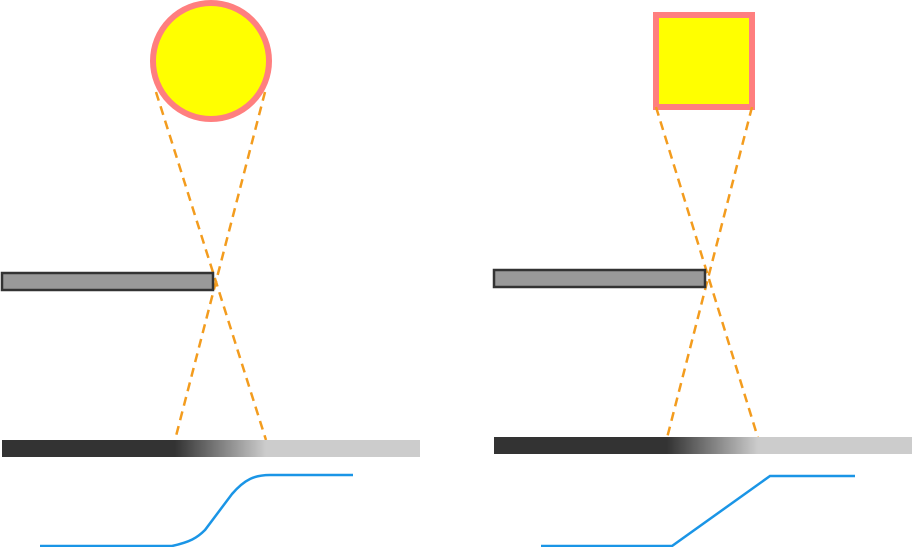 Image resolution: width=912 pixels, height=547 pixels. Describe the element at coordinates (698, 510) in the screenshot. I see `intensity-profile-line` at that location.